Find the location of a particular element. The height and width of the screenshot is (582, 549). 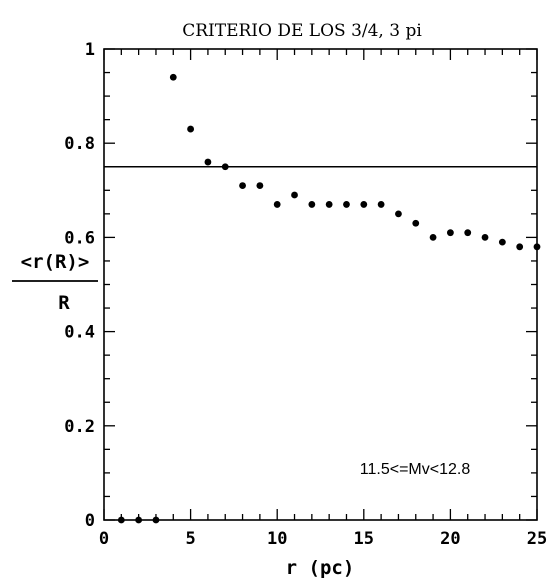

y-axis-label-numerator: <r(R)> is located at coordinates (55, 262).